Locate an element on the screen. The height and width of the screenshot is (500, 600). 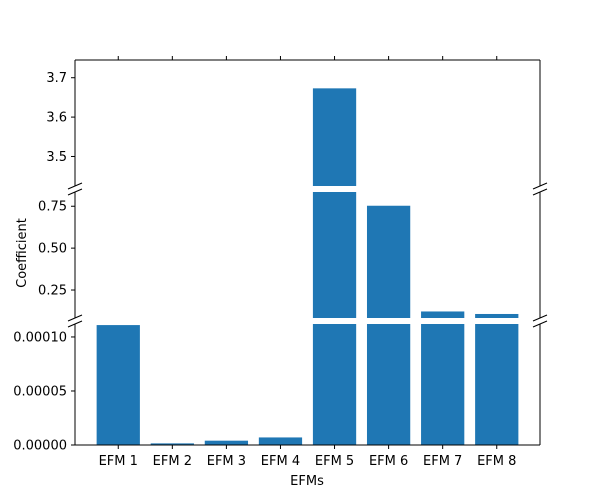
bar-8-middle is located at coordinates (497, 315).